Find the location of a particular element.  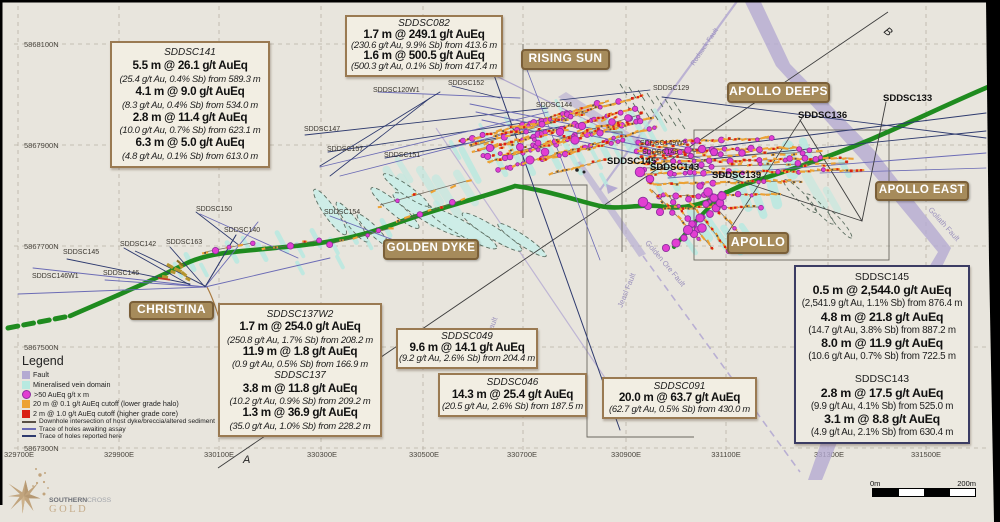

svg-text: SDDSC140 is located at coordinates (242, 230).